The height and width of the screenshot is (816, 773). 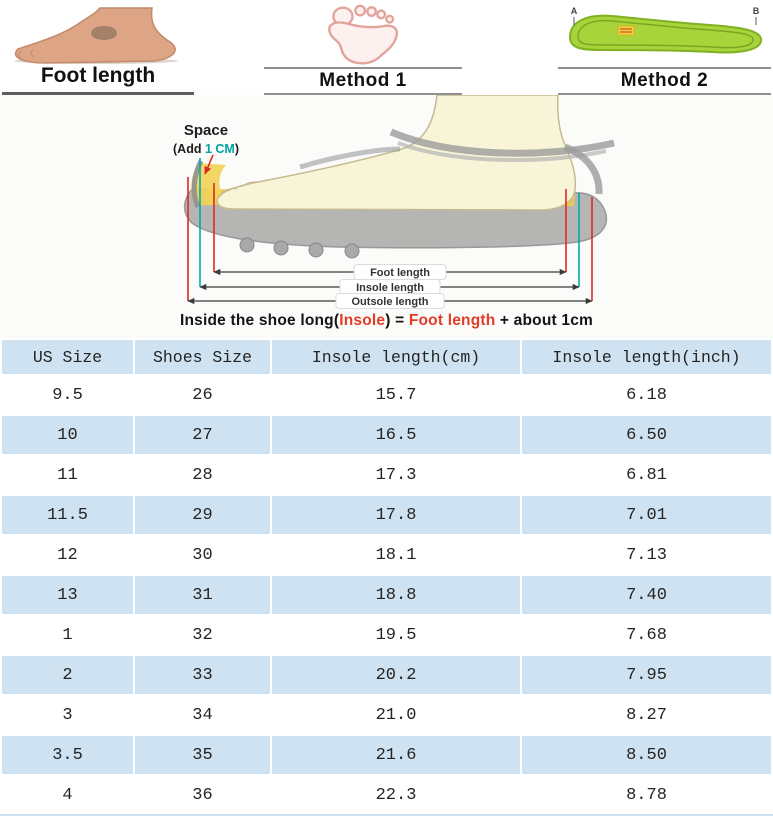 What do you see at coordinates (400, 273) in the screenshot?
I see `foot-length-measure-label: Foot length` at bounding box center [400, 273].